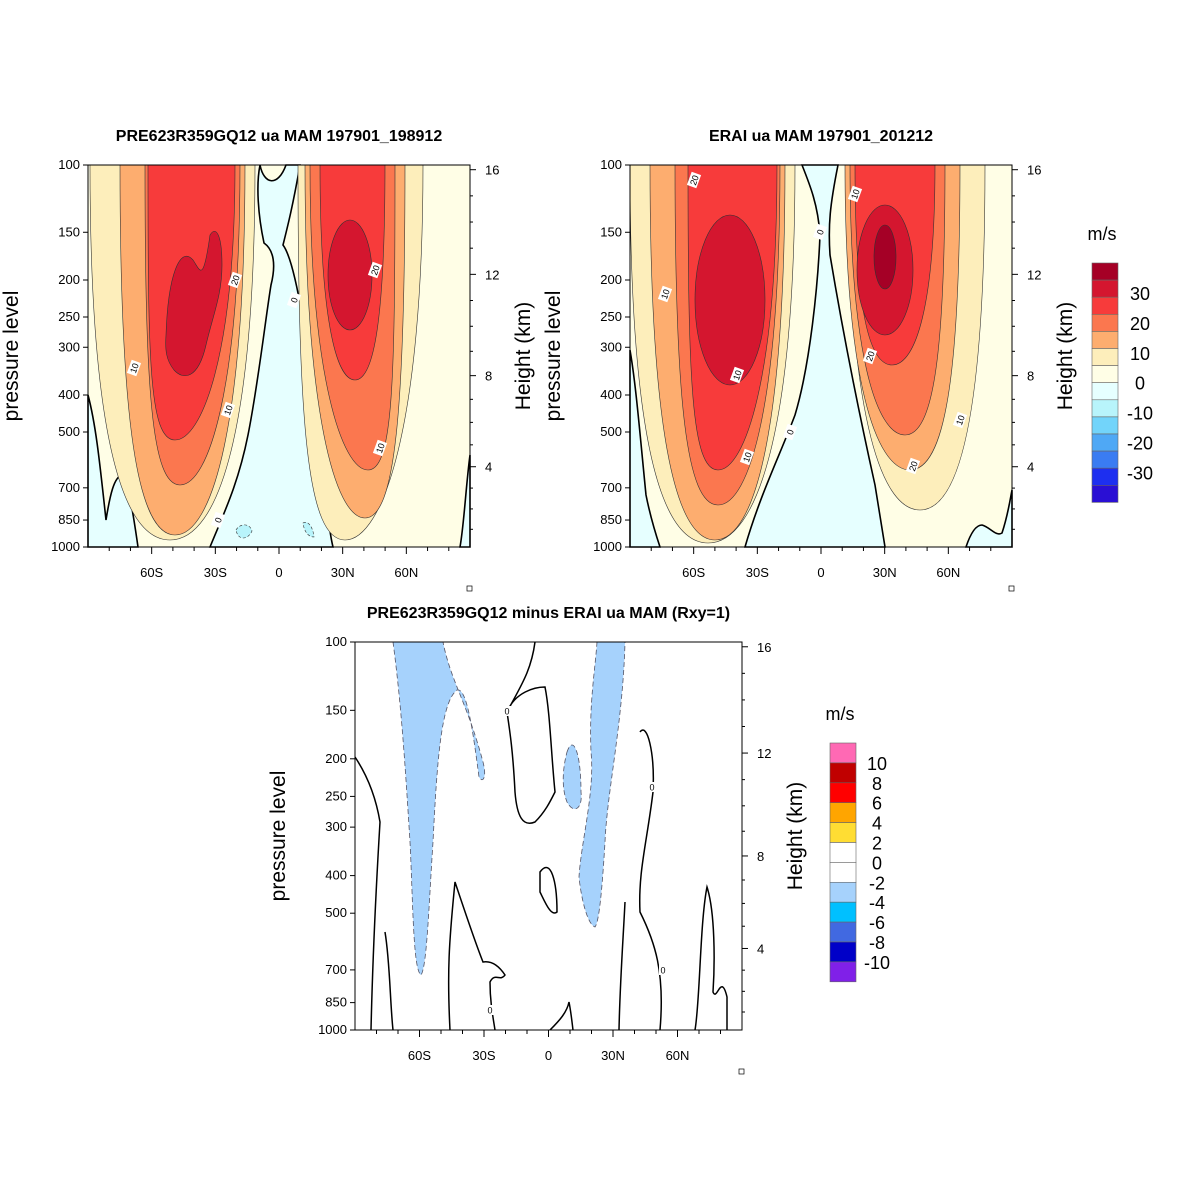 The height and width of the screenshot is (1200, 1200). Describe the element at coordinates (877, 784) in the screenshot. I see `colorbar-label: 8` at that location.